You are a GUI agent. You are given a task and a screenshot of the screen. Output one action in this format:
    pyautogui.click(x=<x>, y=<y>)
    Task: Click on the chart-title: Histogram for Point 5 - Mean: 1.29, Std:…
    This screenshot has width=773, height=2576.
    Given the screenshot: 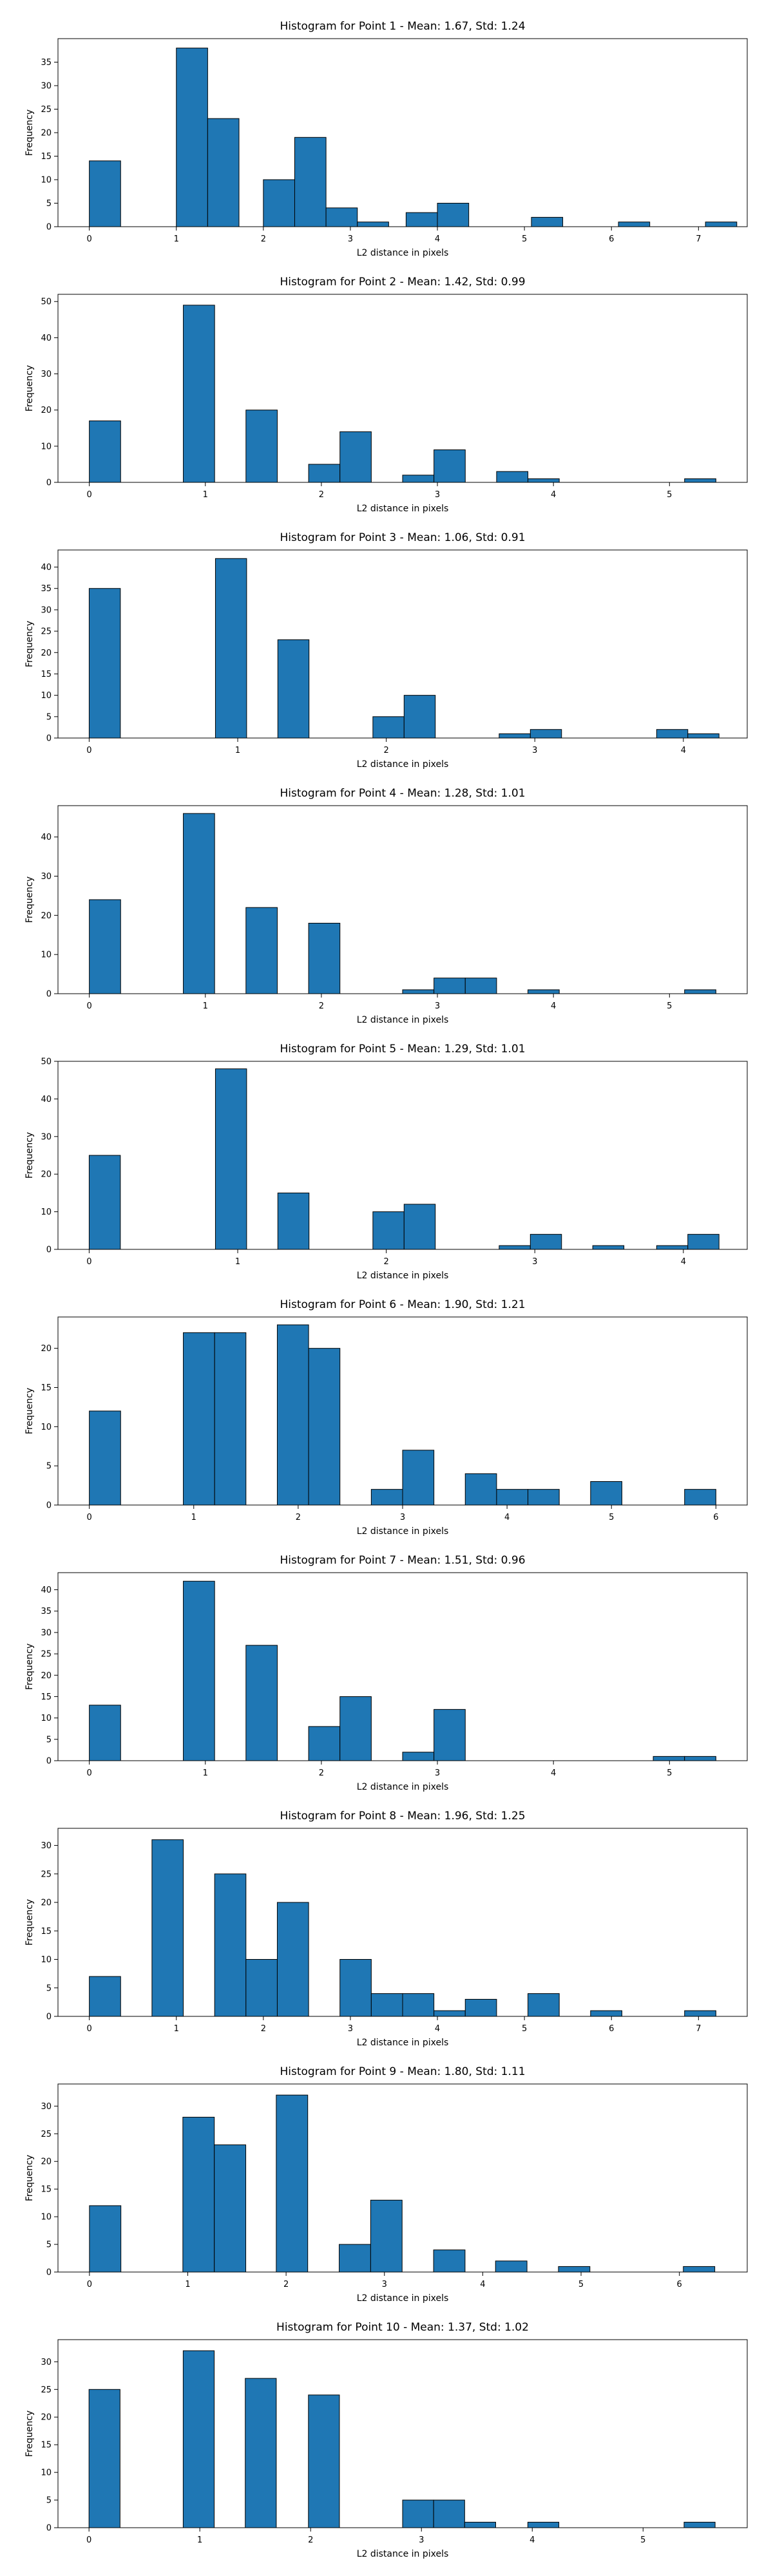 What is the action you would take?
    pyautogui.click(x=402, y=1049)
    